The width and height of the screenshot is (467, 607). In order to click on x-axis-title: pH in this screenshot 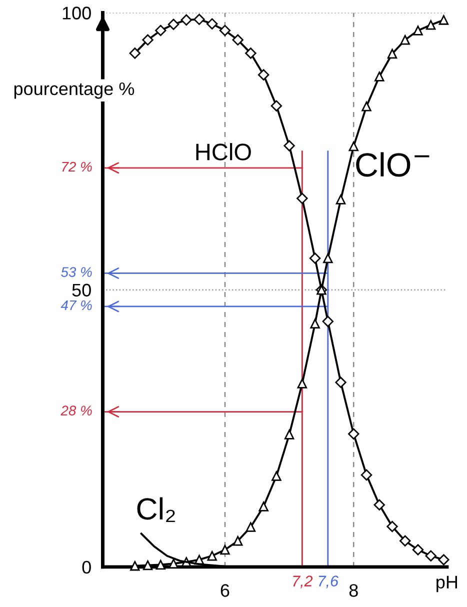, I will do `click(446, 584)`.